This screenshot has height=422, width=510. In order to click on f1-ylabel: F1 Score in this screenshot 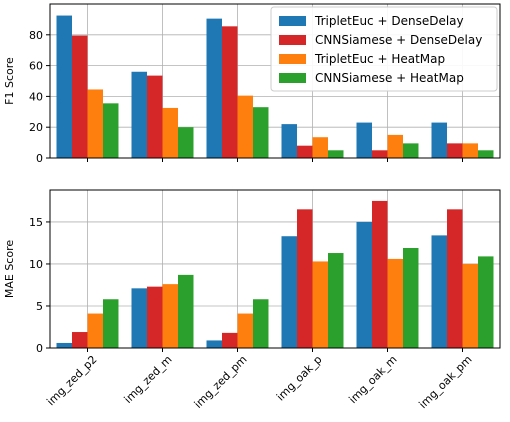, I will do `click(9, 81)`.